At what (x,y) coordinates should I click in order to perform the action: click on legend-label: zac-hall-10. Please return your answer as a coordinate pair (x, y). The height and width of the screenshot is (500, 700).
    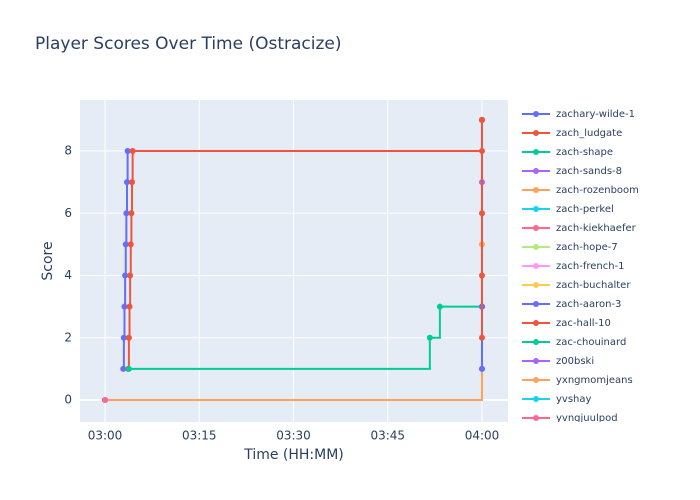
    Looking at the image, I should click on (583, 323).